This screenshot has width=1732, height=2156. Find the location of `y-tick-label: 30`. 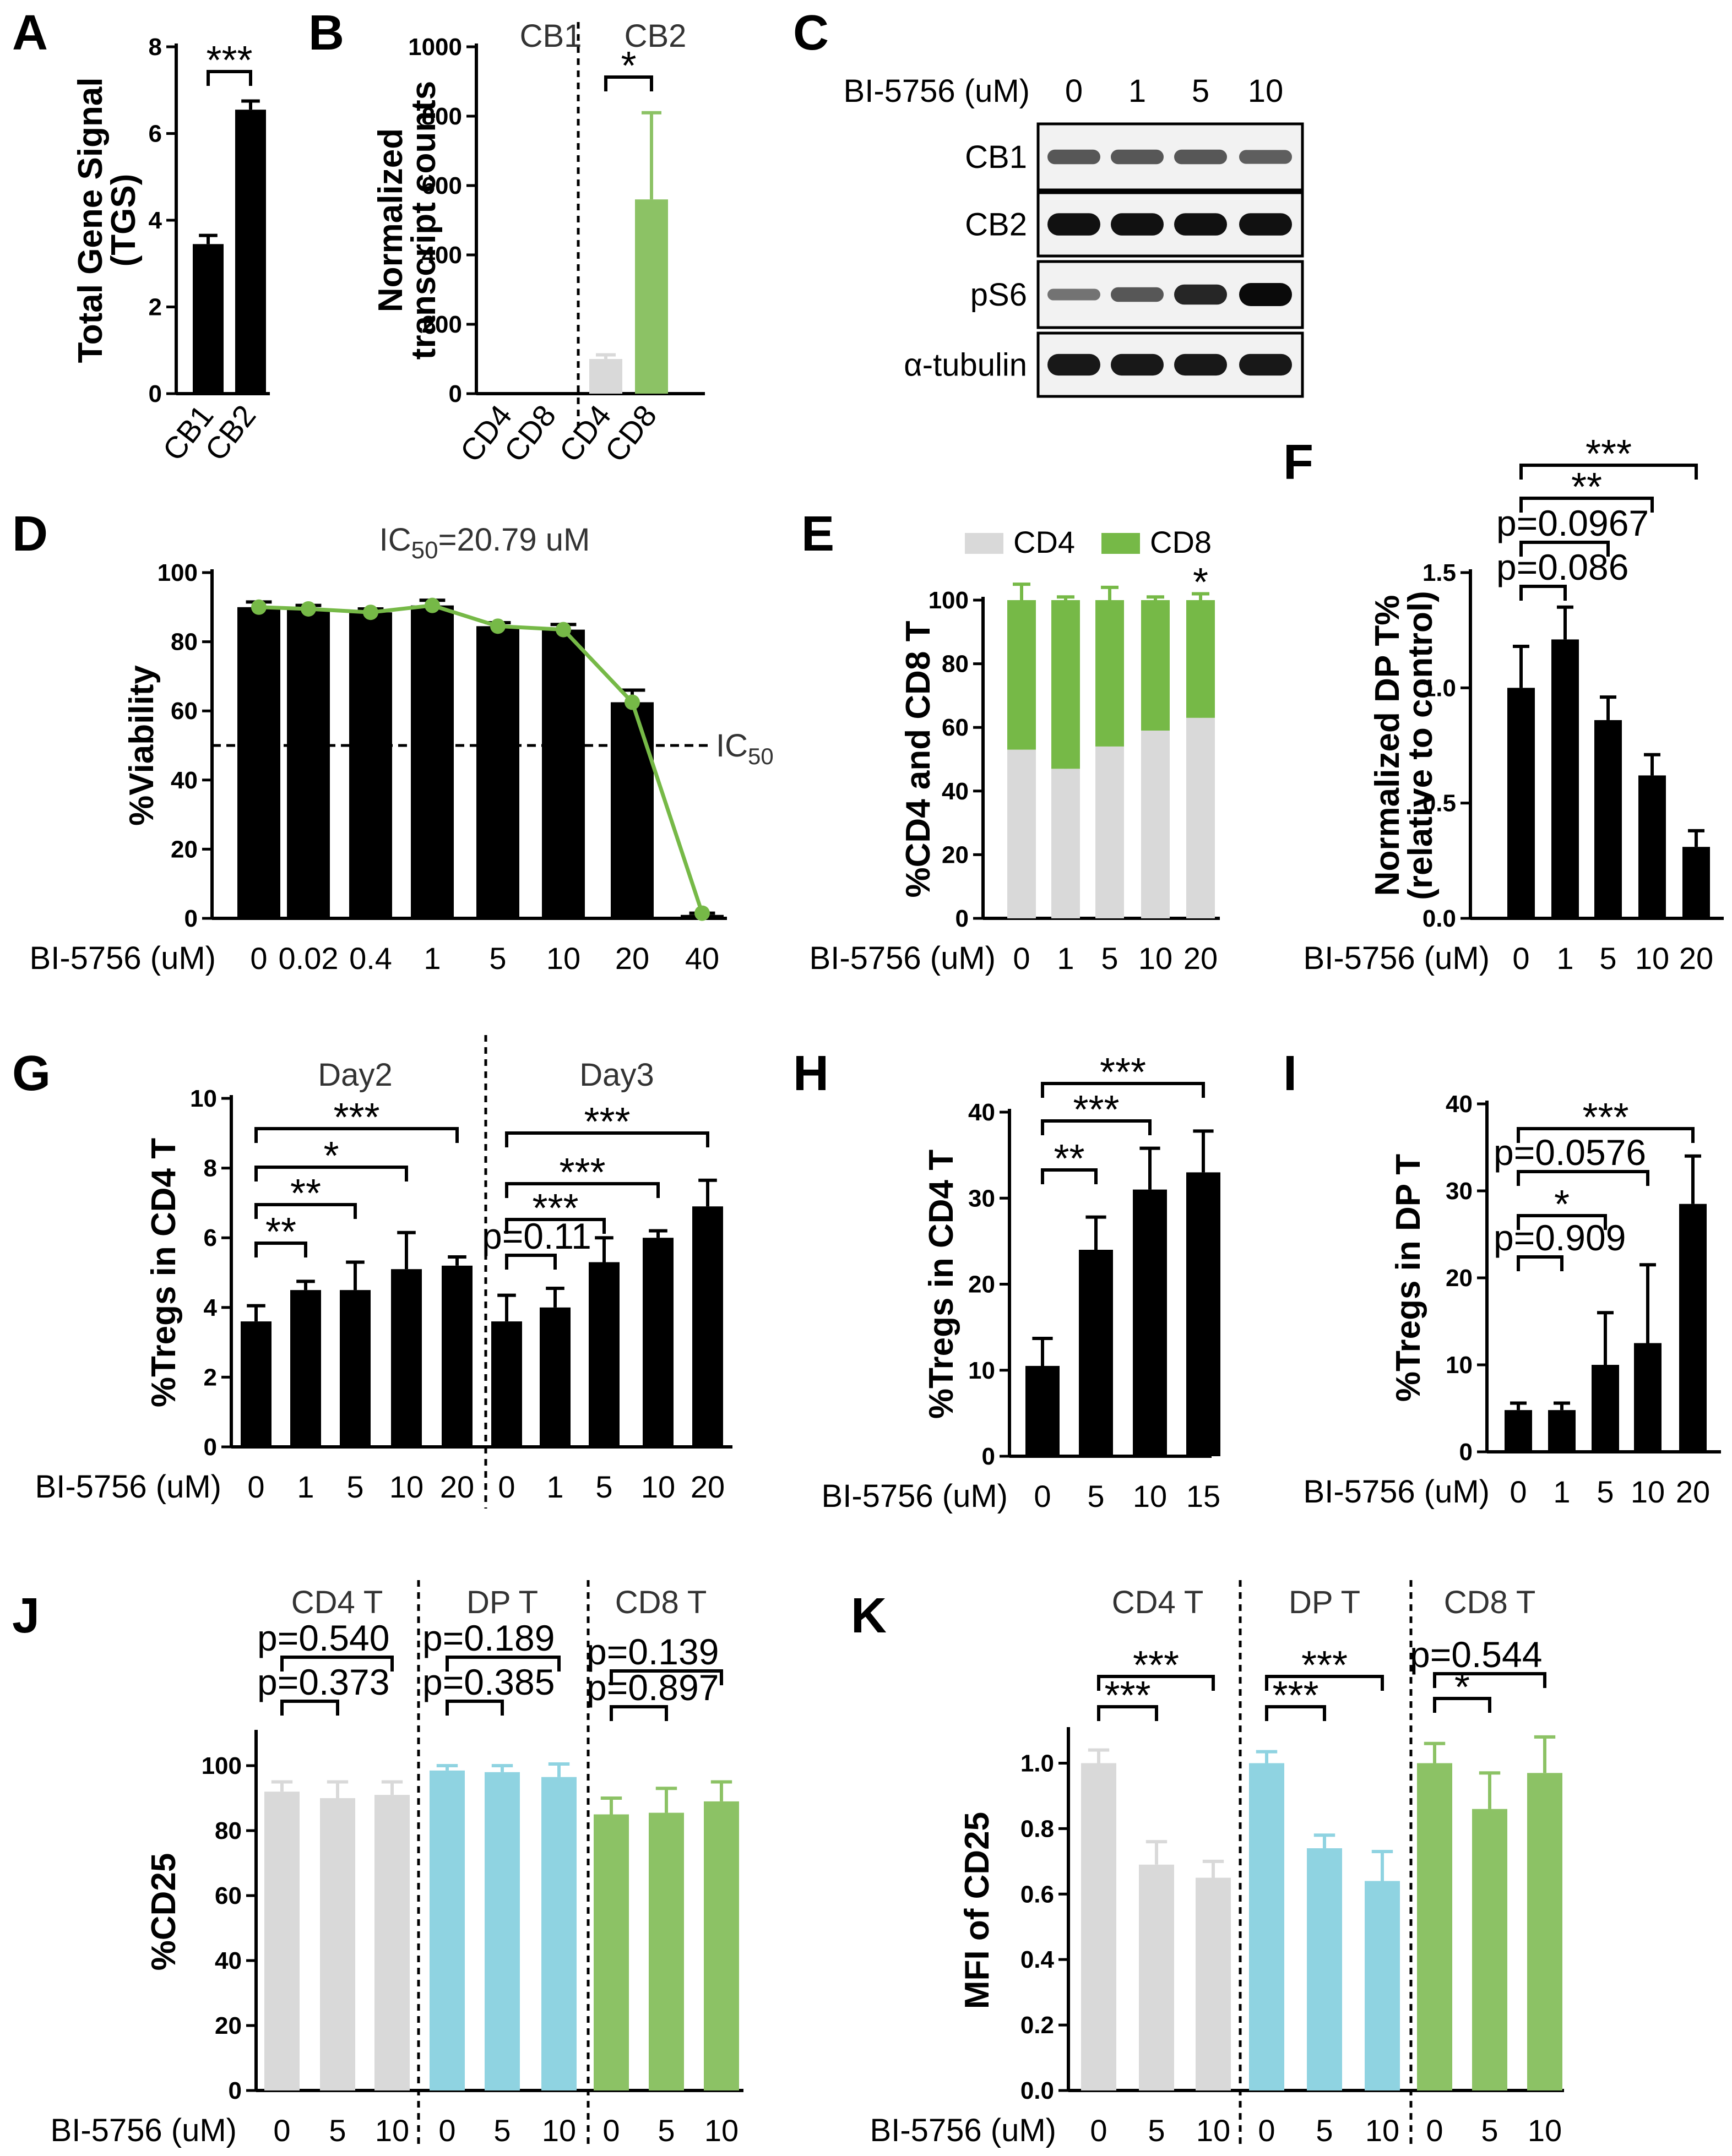

y-tick-label: 30 is located at coordinates (981, 1198).